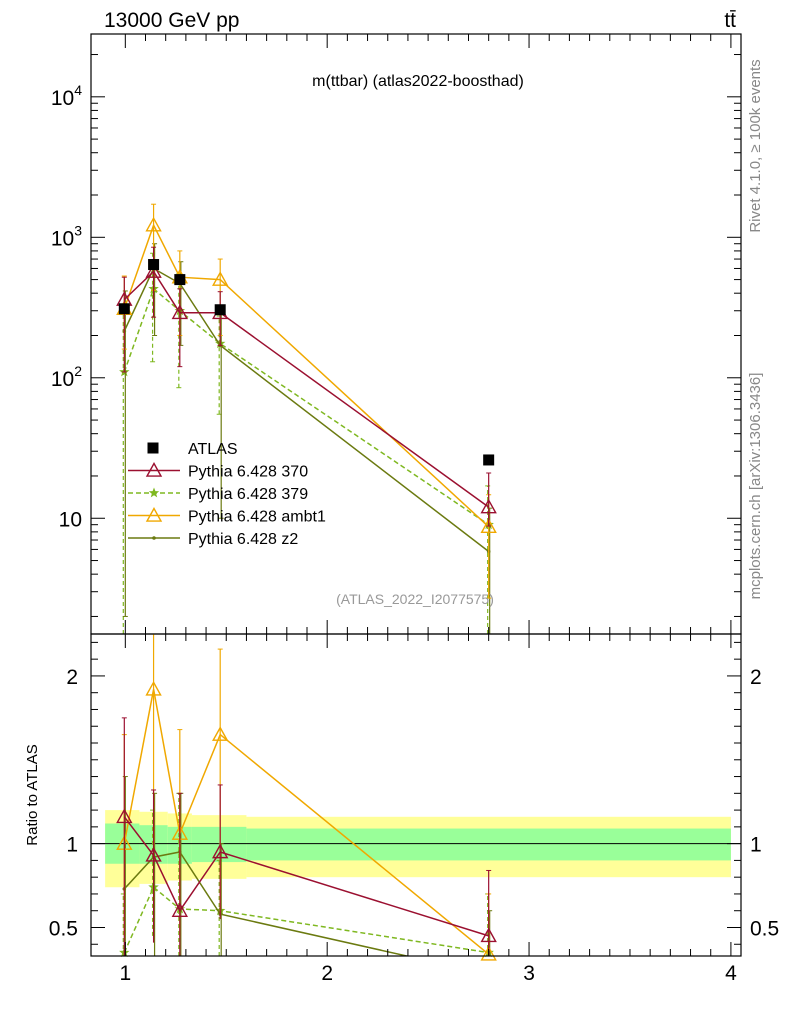 This screenshot has width=786, height=1024. I want to click on main-title: m(ttbar) (atlas2022-boosthad), so click(418, 81).